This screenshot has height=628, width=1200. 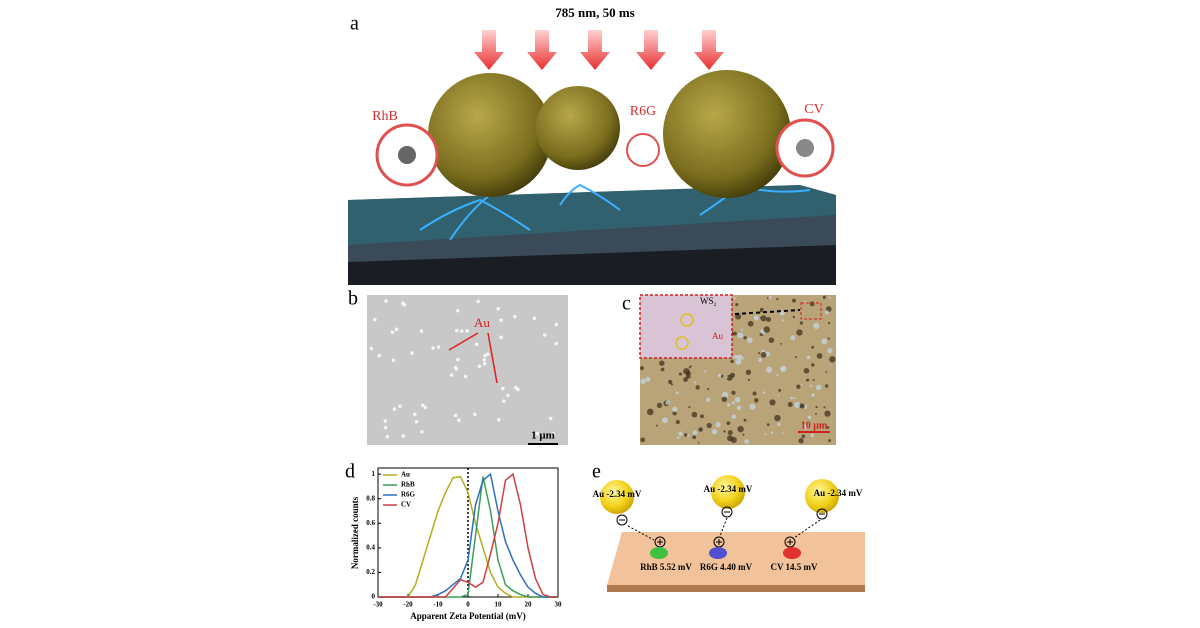 What do you see at coordinates (370, 572) in the screenshot?
I see `y-tick-label: 0.2` at bounding box center [370, 572].